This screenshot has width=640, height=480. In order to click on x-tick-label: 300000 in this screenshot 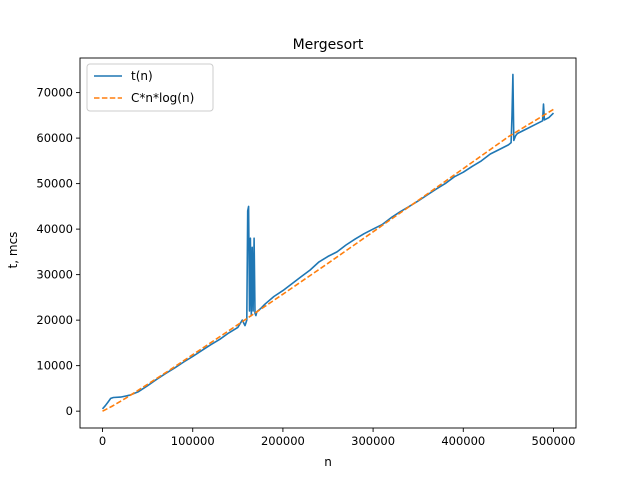, I will do `click(373, 441)`.